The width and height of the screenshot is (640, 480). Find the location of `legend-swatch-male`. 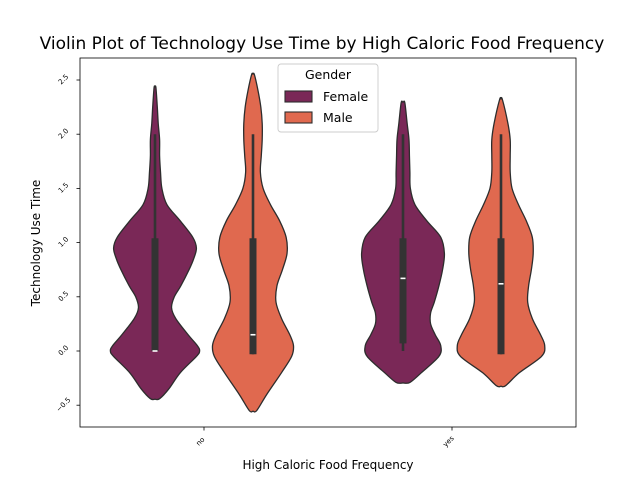

legend-swatch-male is located at coordinates (298, 117).